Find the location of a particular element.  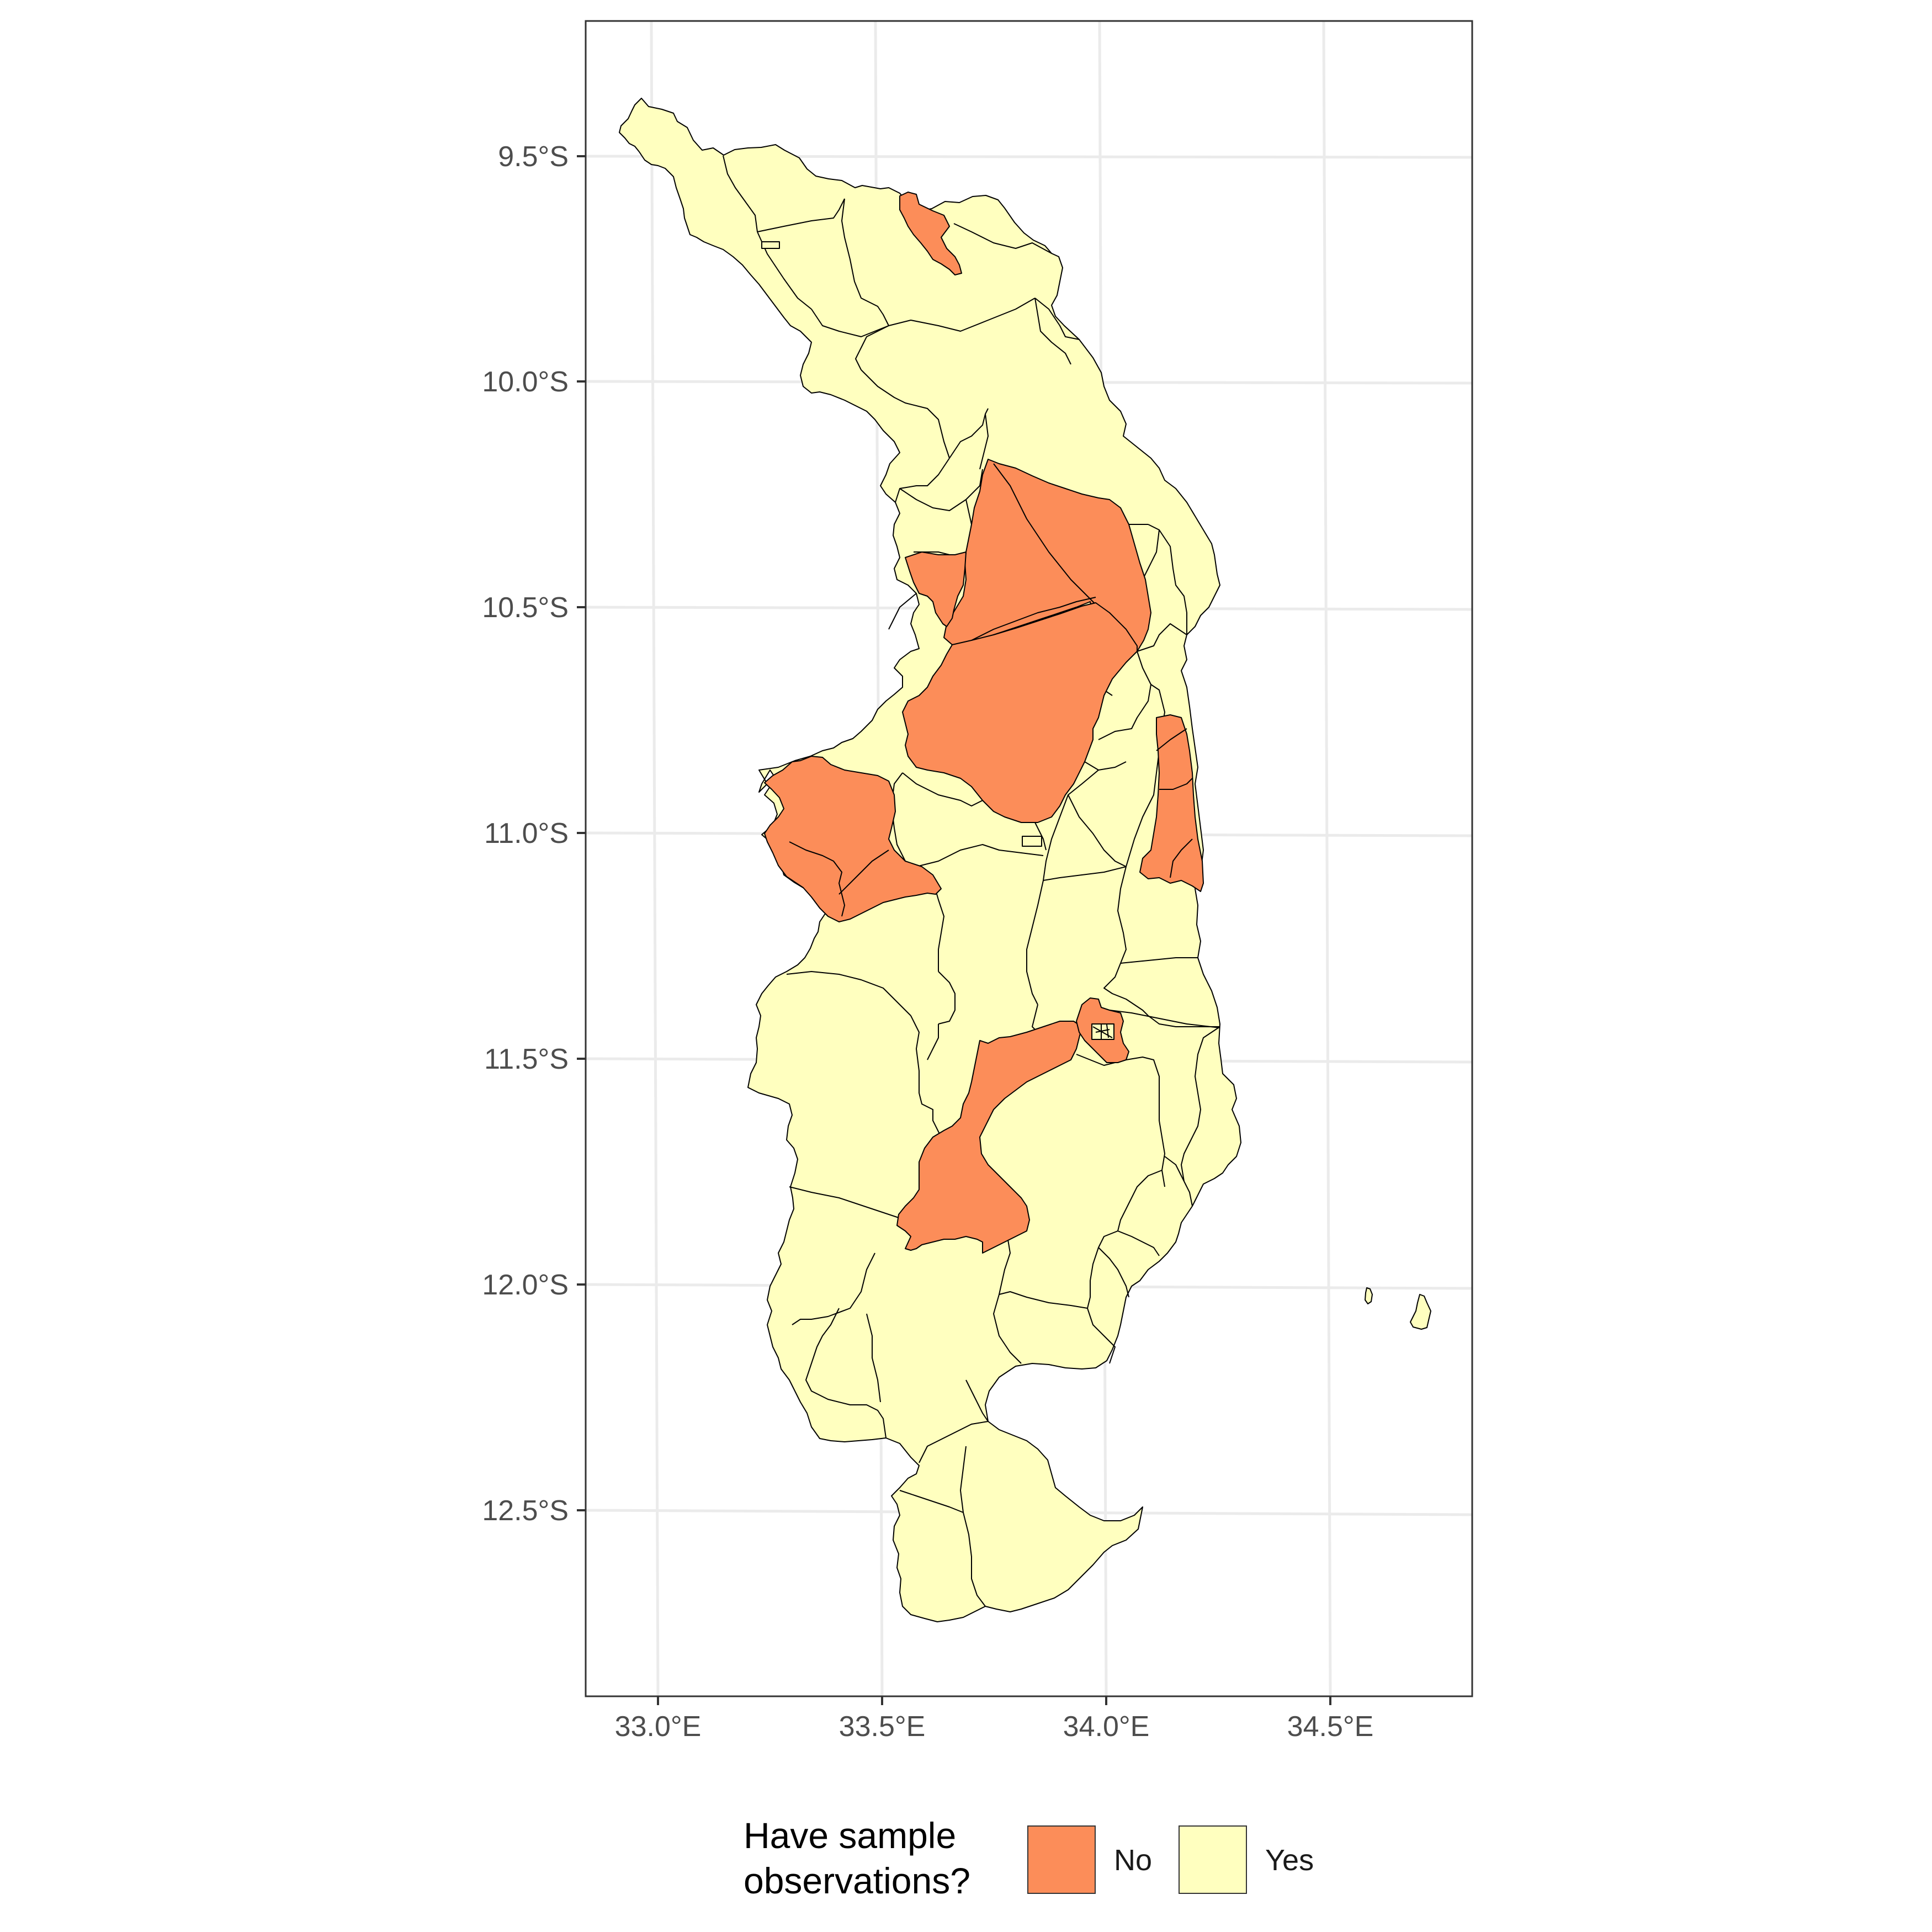

region-no-southern is located at coordinates (989, 1138).